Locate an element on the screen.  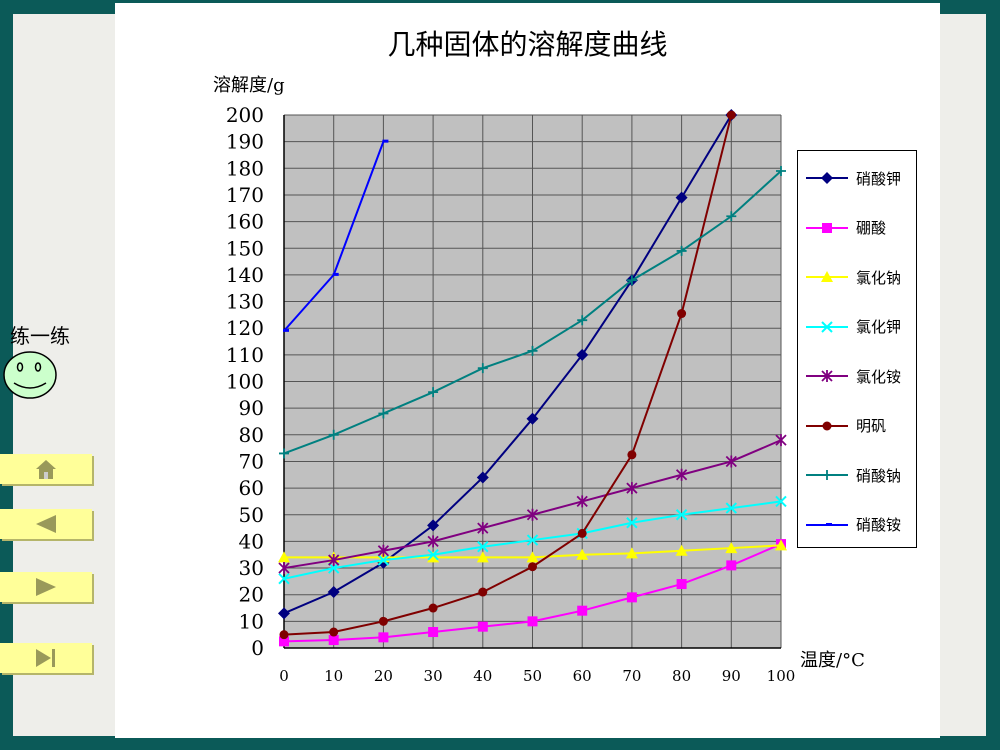
y-tick-label: 140 is located at coordinates (245, 275).